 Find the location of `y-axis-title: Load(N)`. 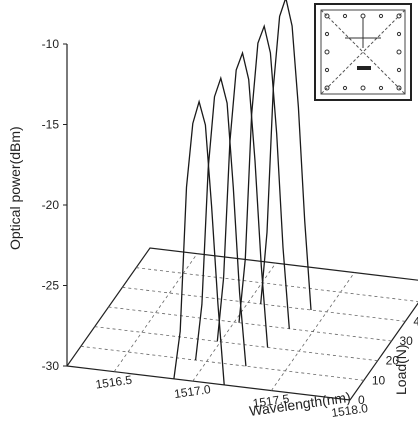

y-axis-title: Load(N) is located at coordinates (401, 369).